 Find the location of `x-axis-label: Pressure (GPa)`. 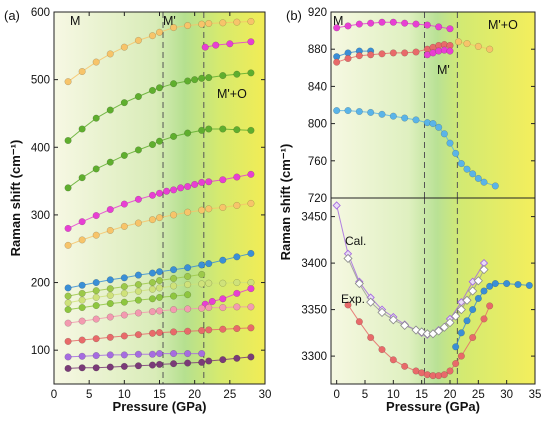

x-axis-label: Pressure (GPa) is located at coordinates (433, 406).